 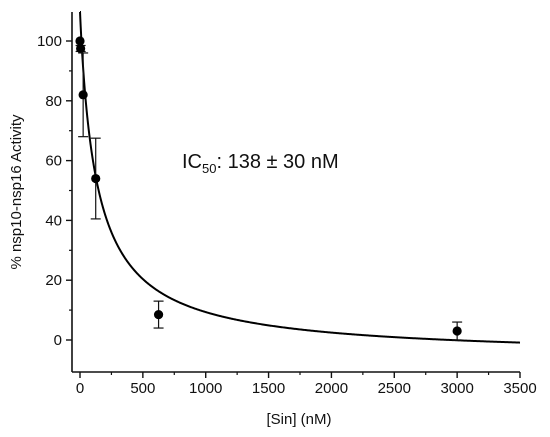 What do you see at coordinates (53, 161) in the screenshot?
I see `y-tick-label: 60` at bounding box center [53, 161].